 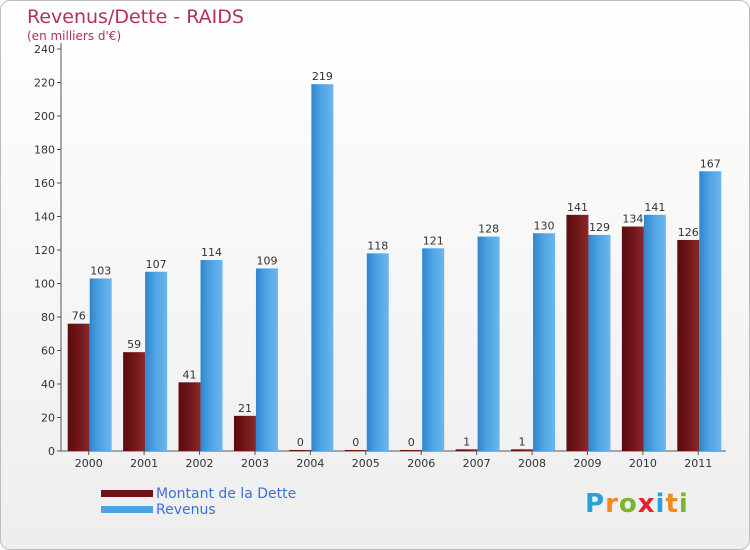 I want to click on legend-swatch-dette, so click(x=127, y=493).